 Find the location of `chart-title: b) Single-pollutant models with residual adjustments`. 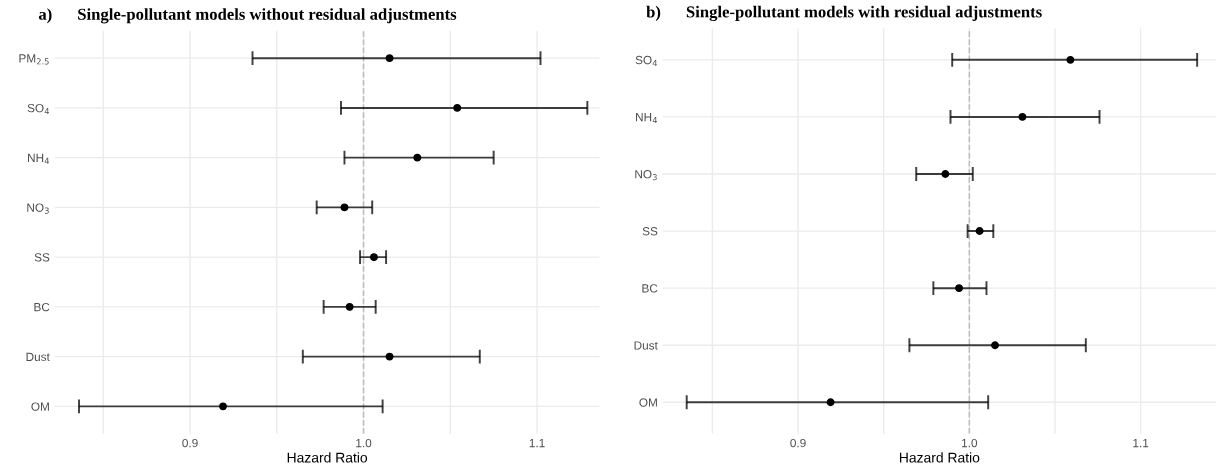

chart-title: b) Single-pollutant models with residual adjustments is located at coordinates (844, 13).